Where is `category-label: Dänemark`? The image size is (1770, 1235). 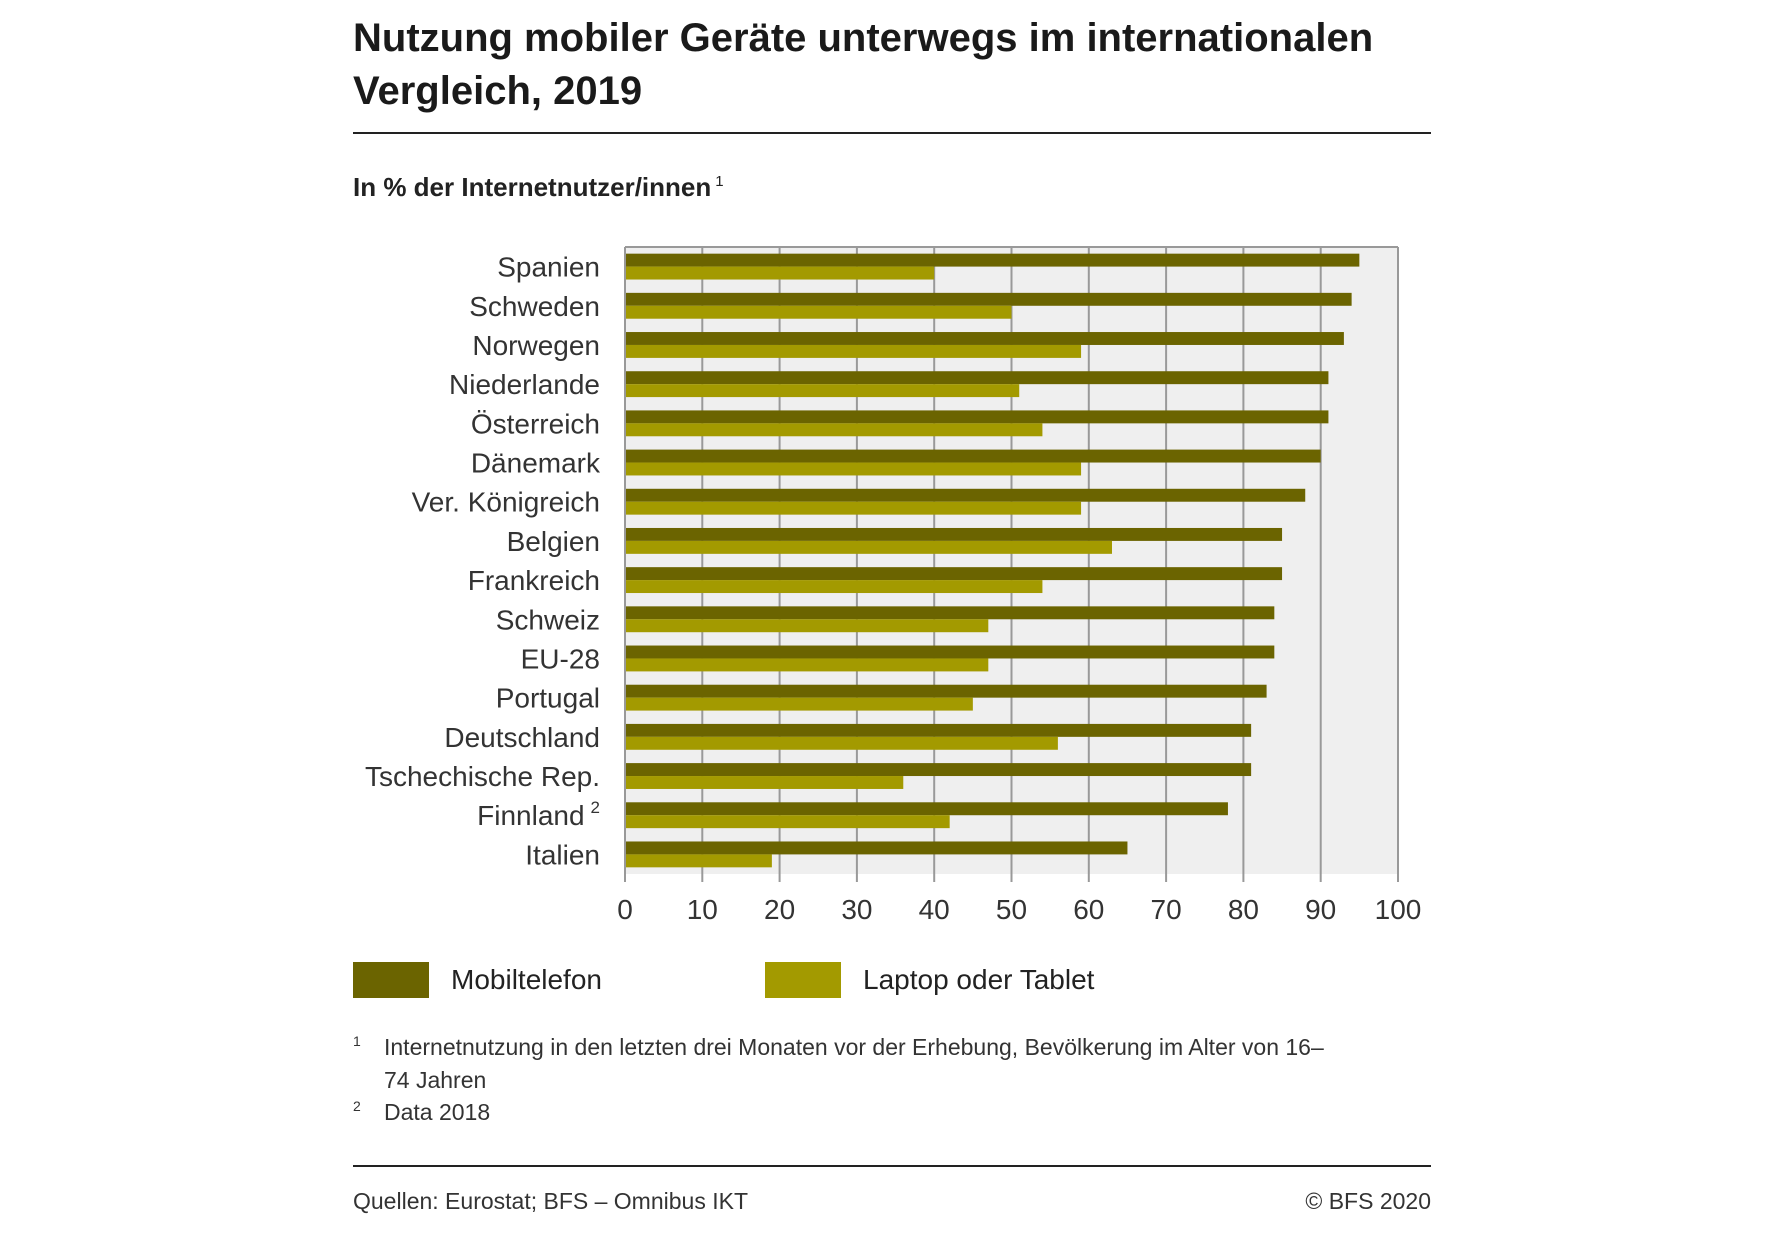 category-label: Dänemark is located at coordinates (536, 463).